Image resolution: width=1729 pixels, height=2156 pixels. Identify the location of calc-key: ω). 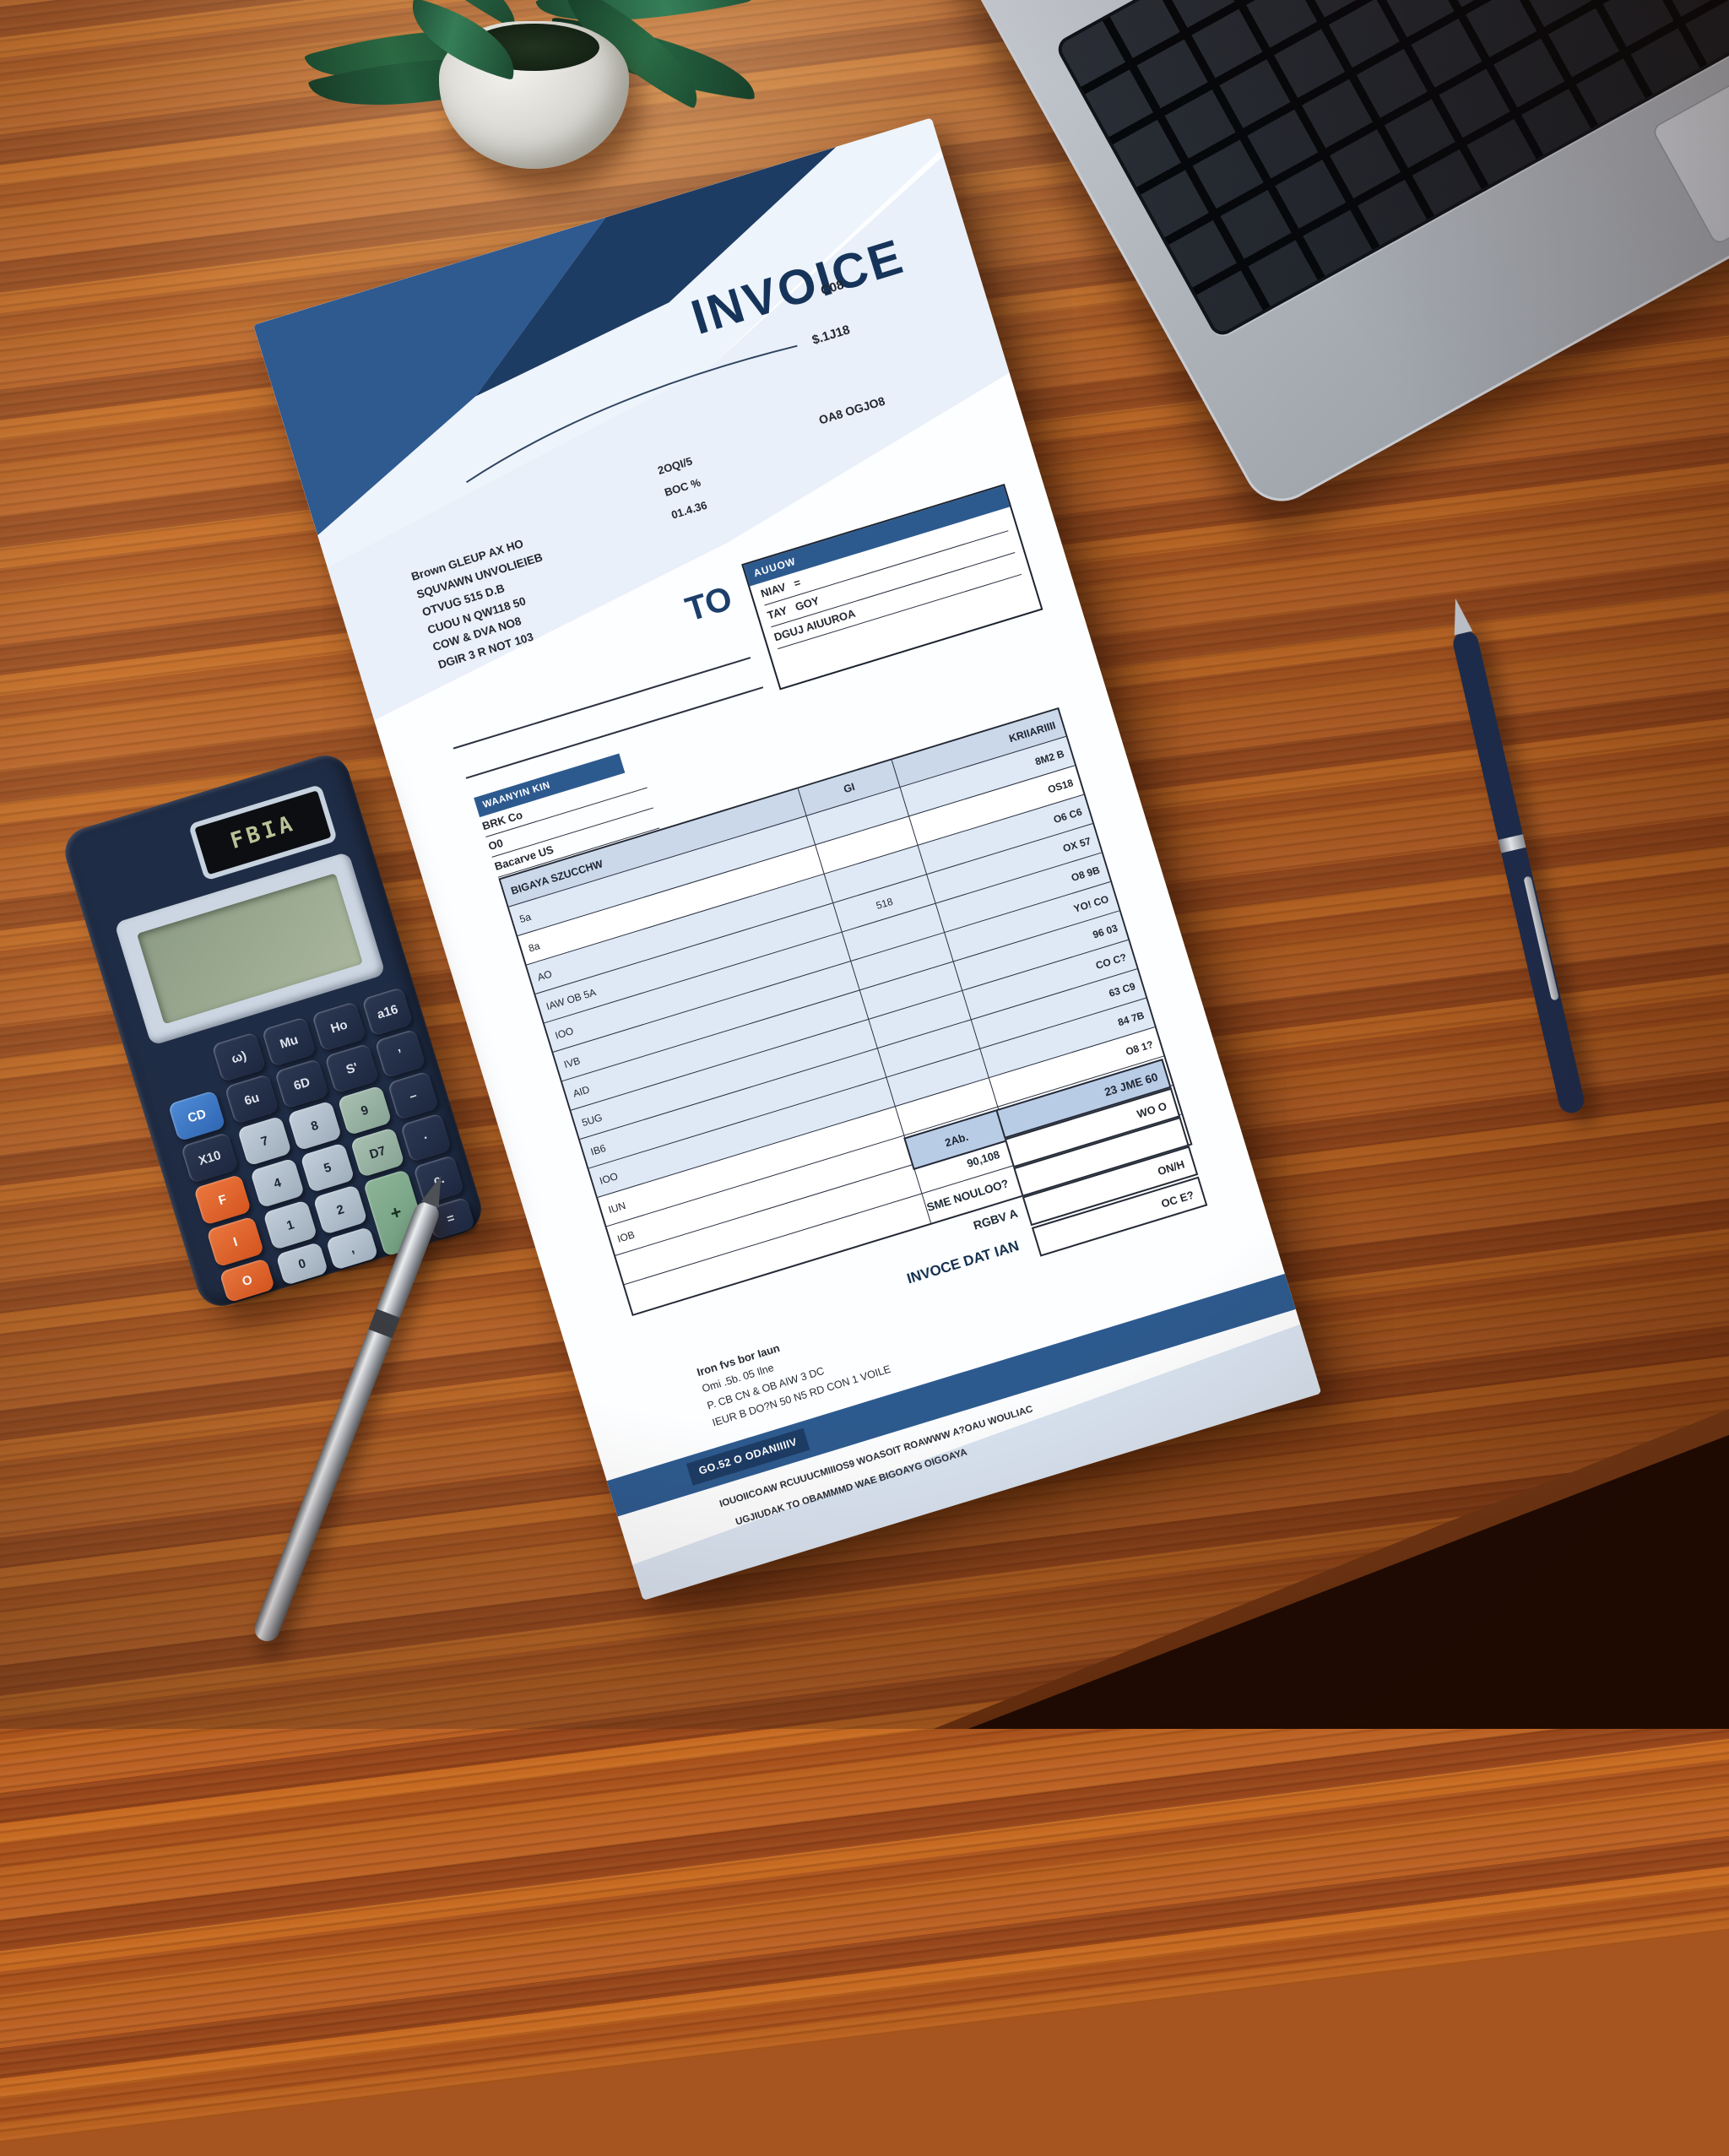
(239, 1057).